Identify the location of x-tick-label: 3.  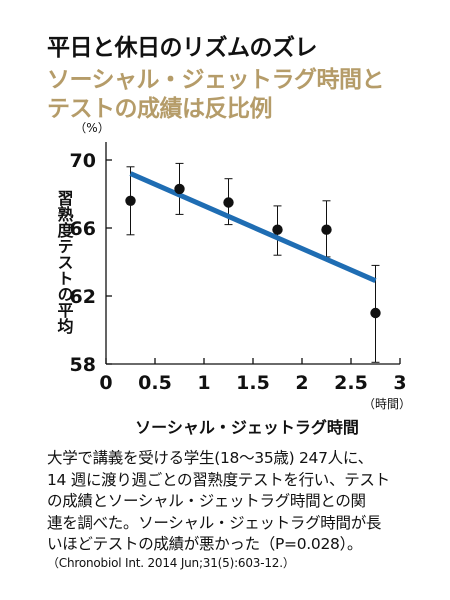
(399, 383).